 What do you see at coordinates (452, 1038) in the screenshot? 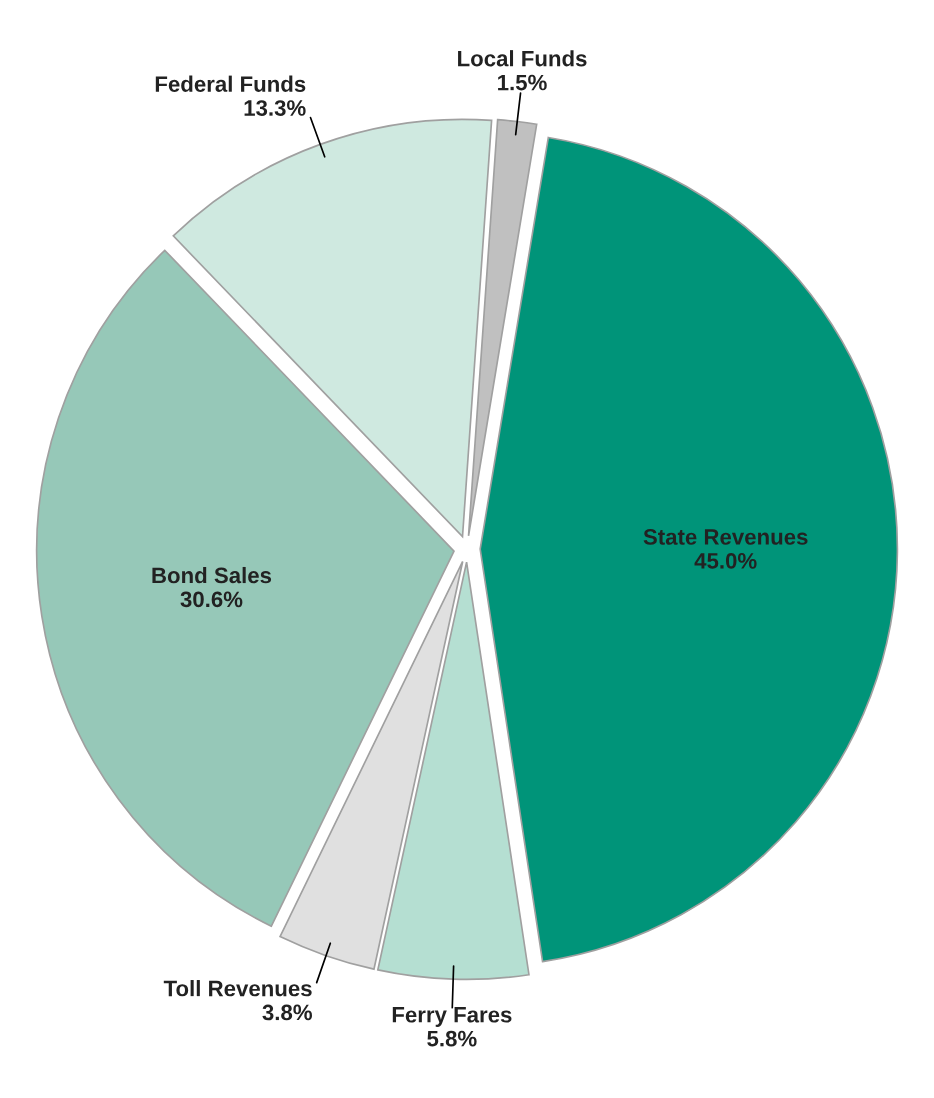
I see `data-label: 5.8%` at bounding box center [452, 1038].